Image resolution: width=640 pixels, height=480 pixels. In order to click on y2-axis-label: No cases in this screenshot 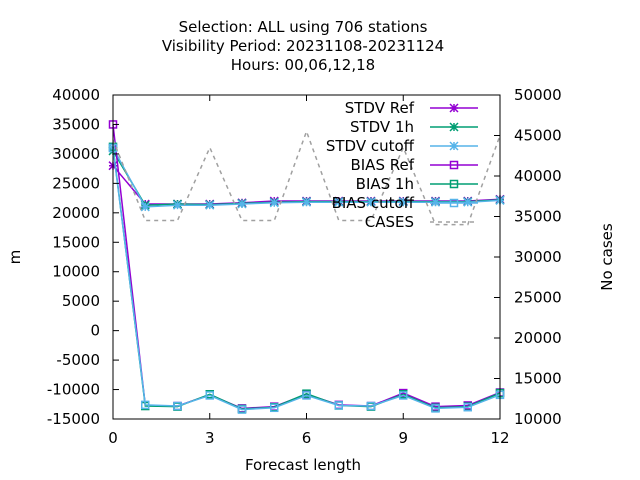, I will do `click(607, 257)`.